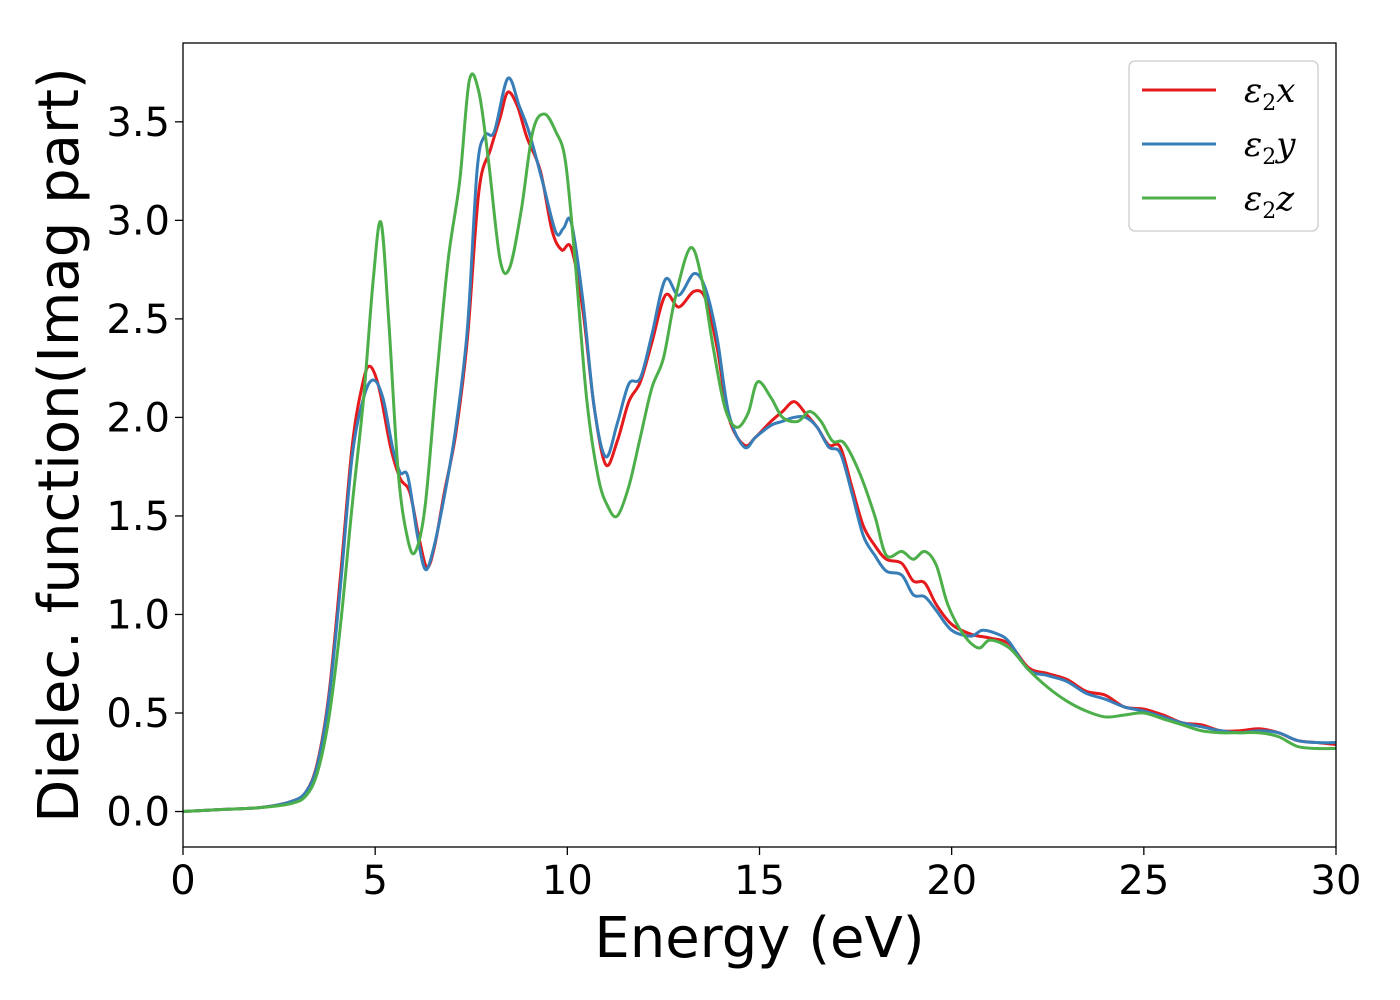 The height and width of the screenshot is (1000, 1400). Describe the element at coordinates (138, 221) in the screenshot. I see `y-tick-label: 3.0` at that location.